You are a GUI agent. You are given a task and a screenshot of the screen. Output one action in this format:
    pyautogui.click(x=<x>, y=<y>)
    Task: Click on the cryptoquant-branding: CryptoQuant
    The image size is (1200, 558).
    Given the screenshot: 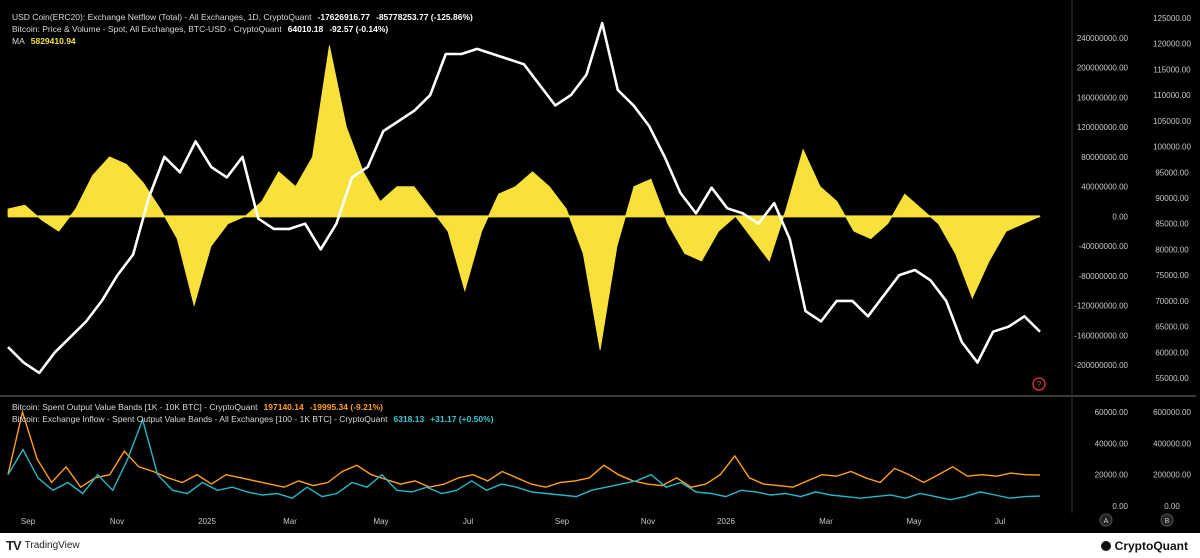 What is the action you would take?
    pyautogui.click(x=1144, y=545)
    